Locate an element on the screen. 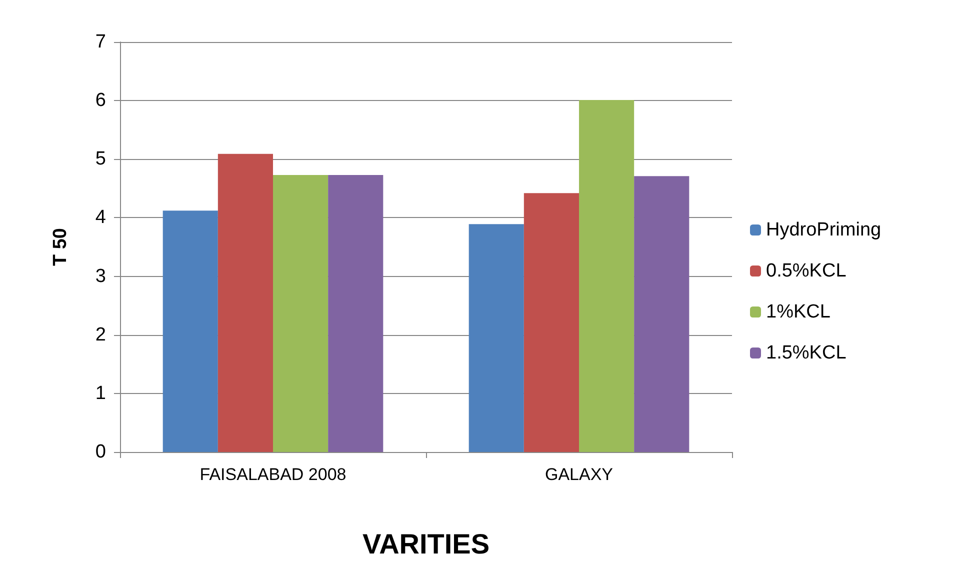  y-tick-label: 4 is located at coordinates (100, 217).